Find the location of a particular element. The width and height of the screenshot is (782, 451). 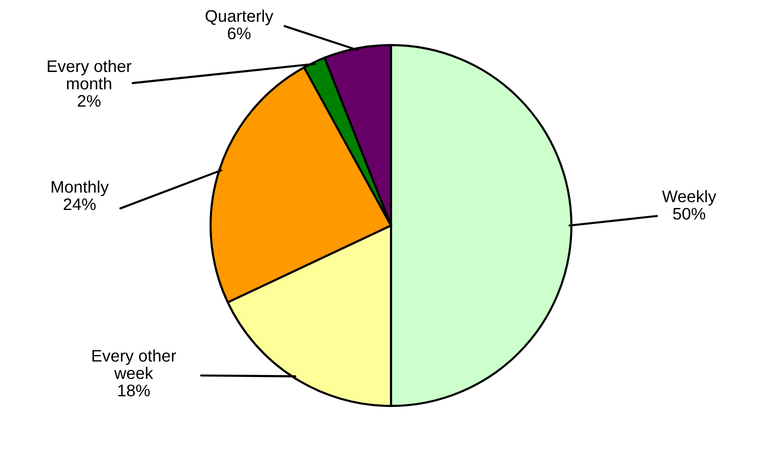

slice-label: Every other month is located at coordinates (90, 75).